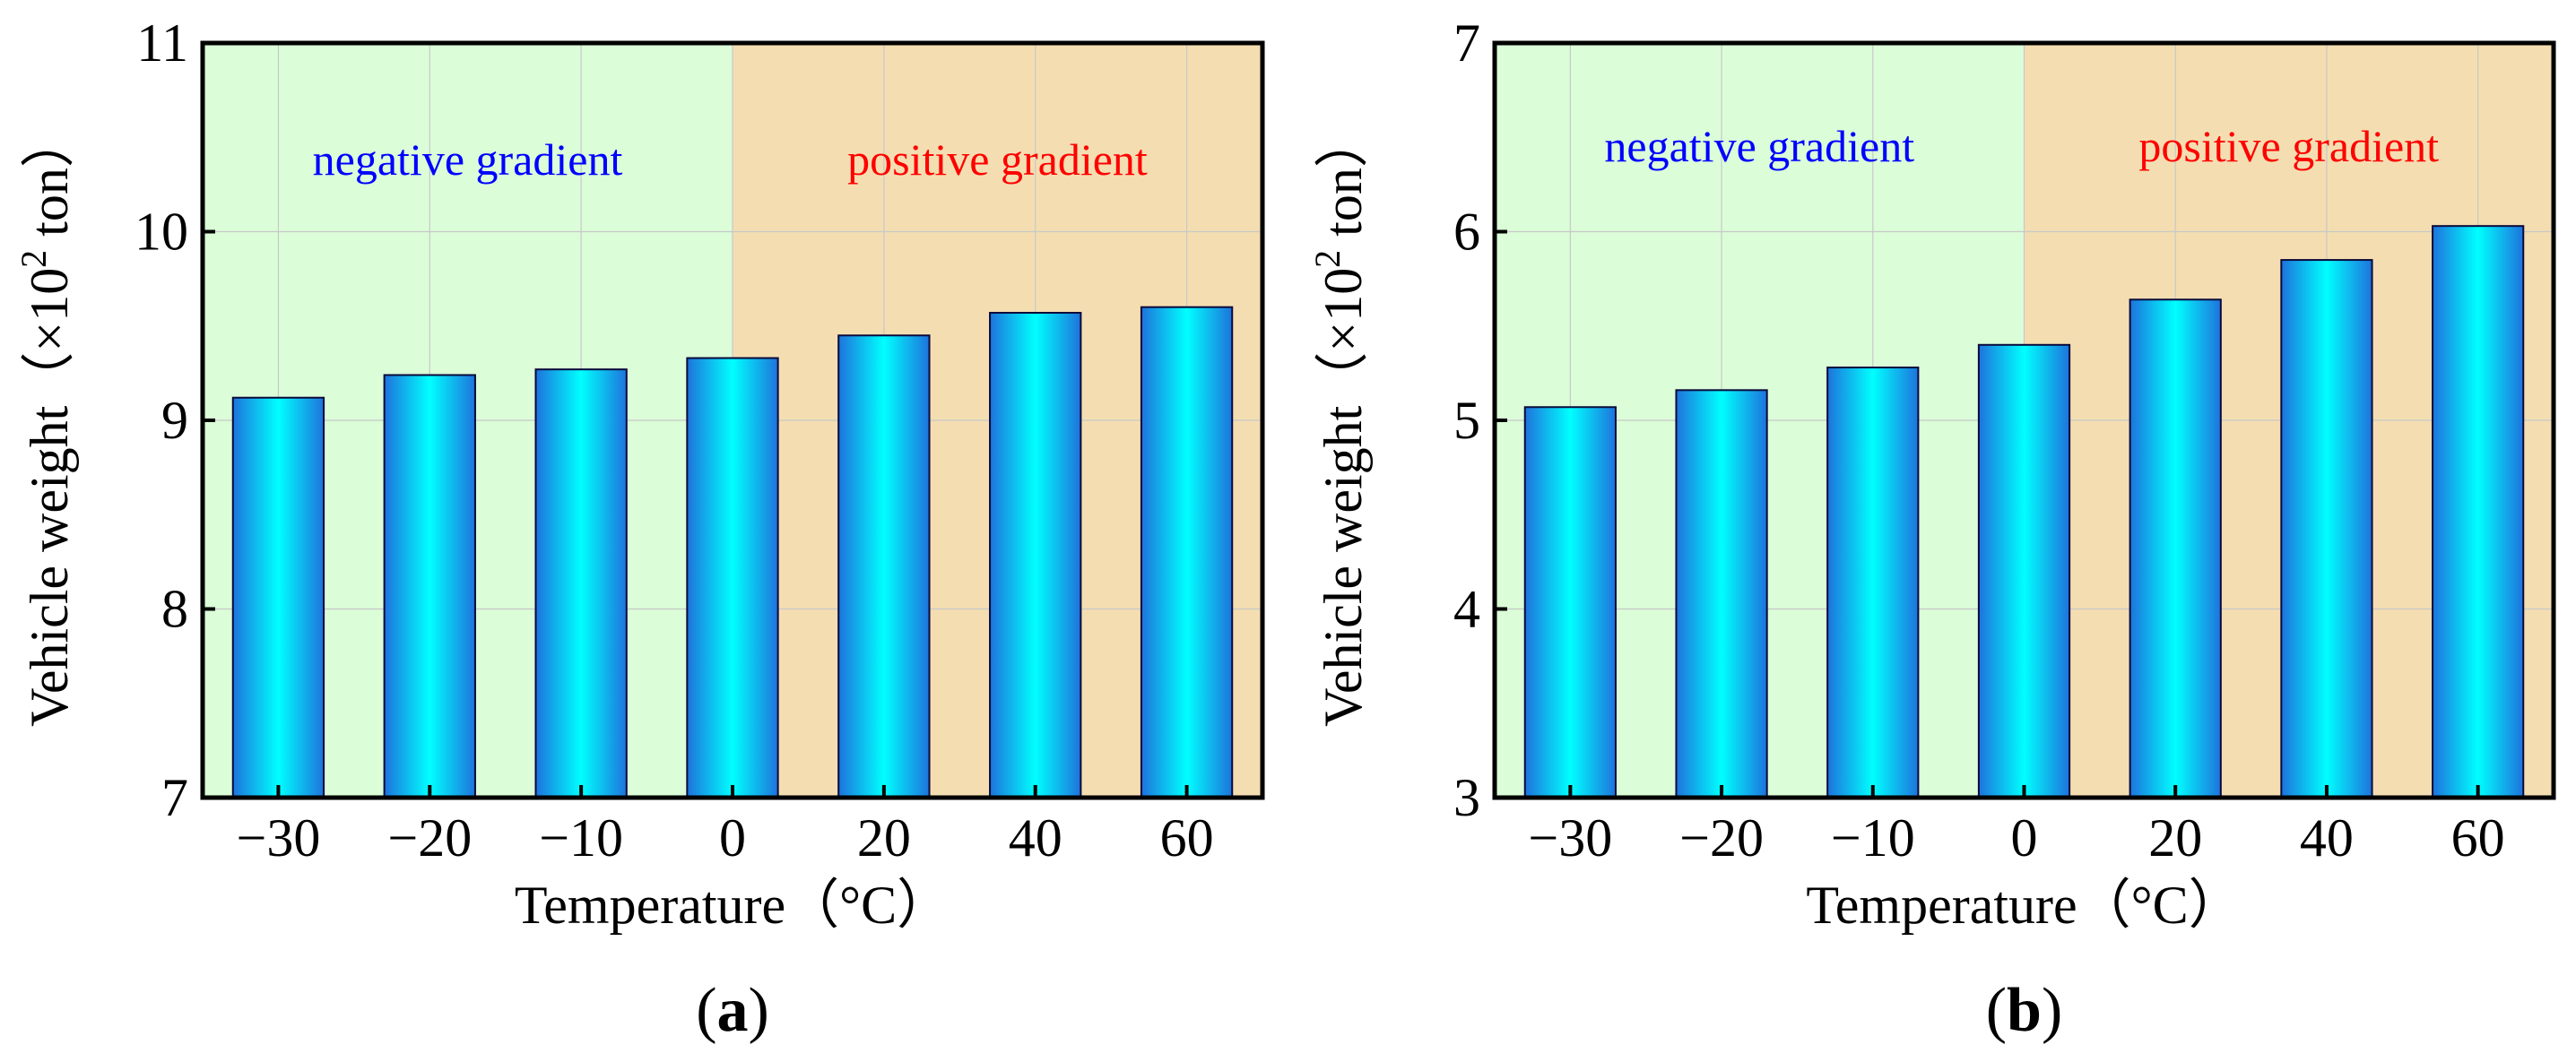  I want to click on y-tick-label: 8, so click(174, 609).